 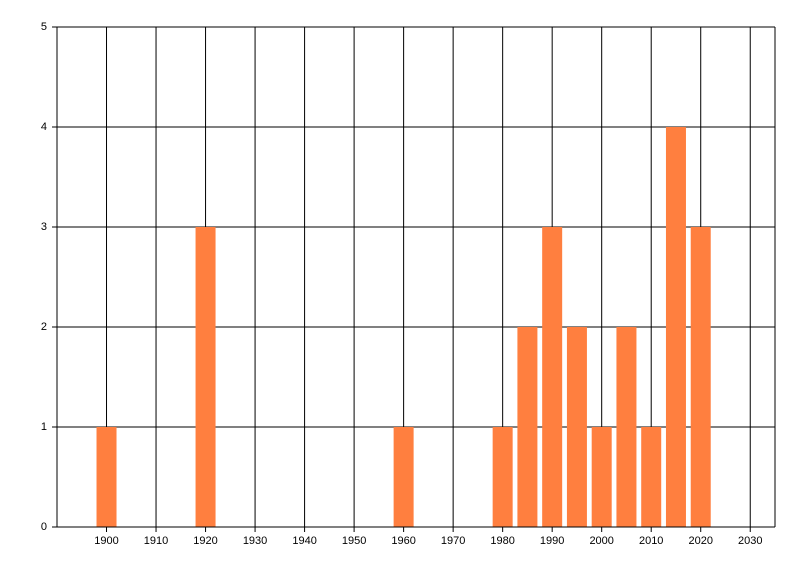 I want to click on x-tick-label: 1960, so click(x=403, y=541).